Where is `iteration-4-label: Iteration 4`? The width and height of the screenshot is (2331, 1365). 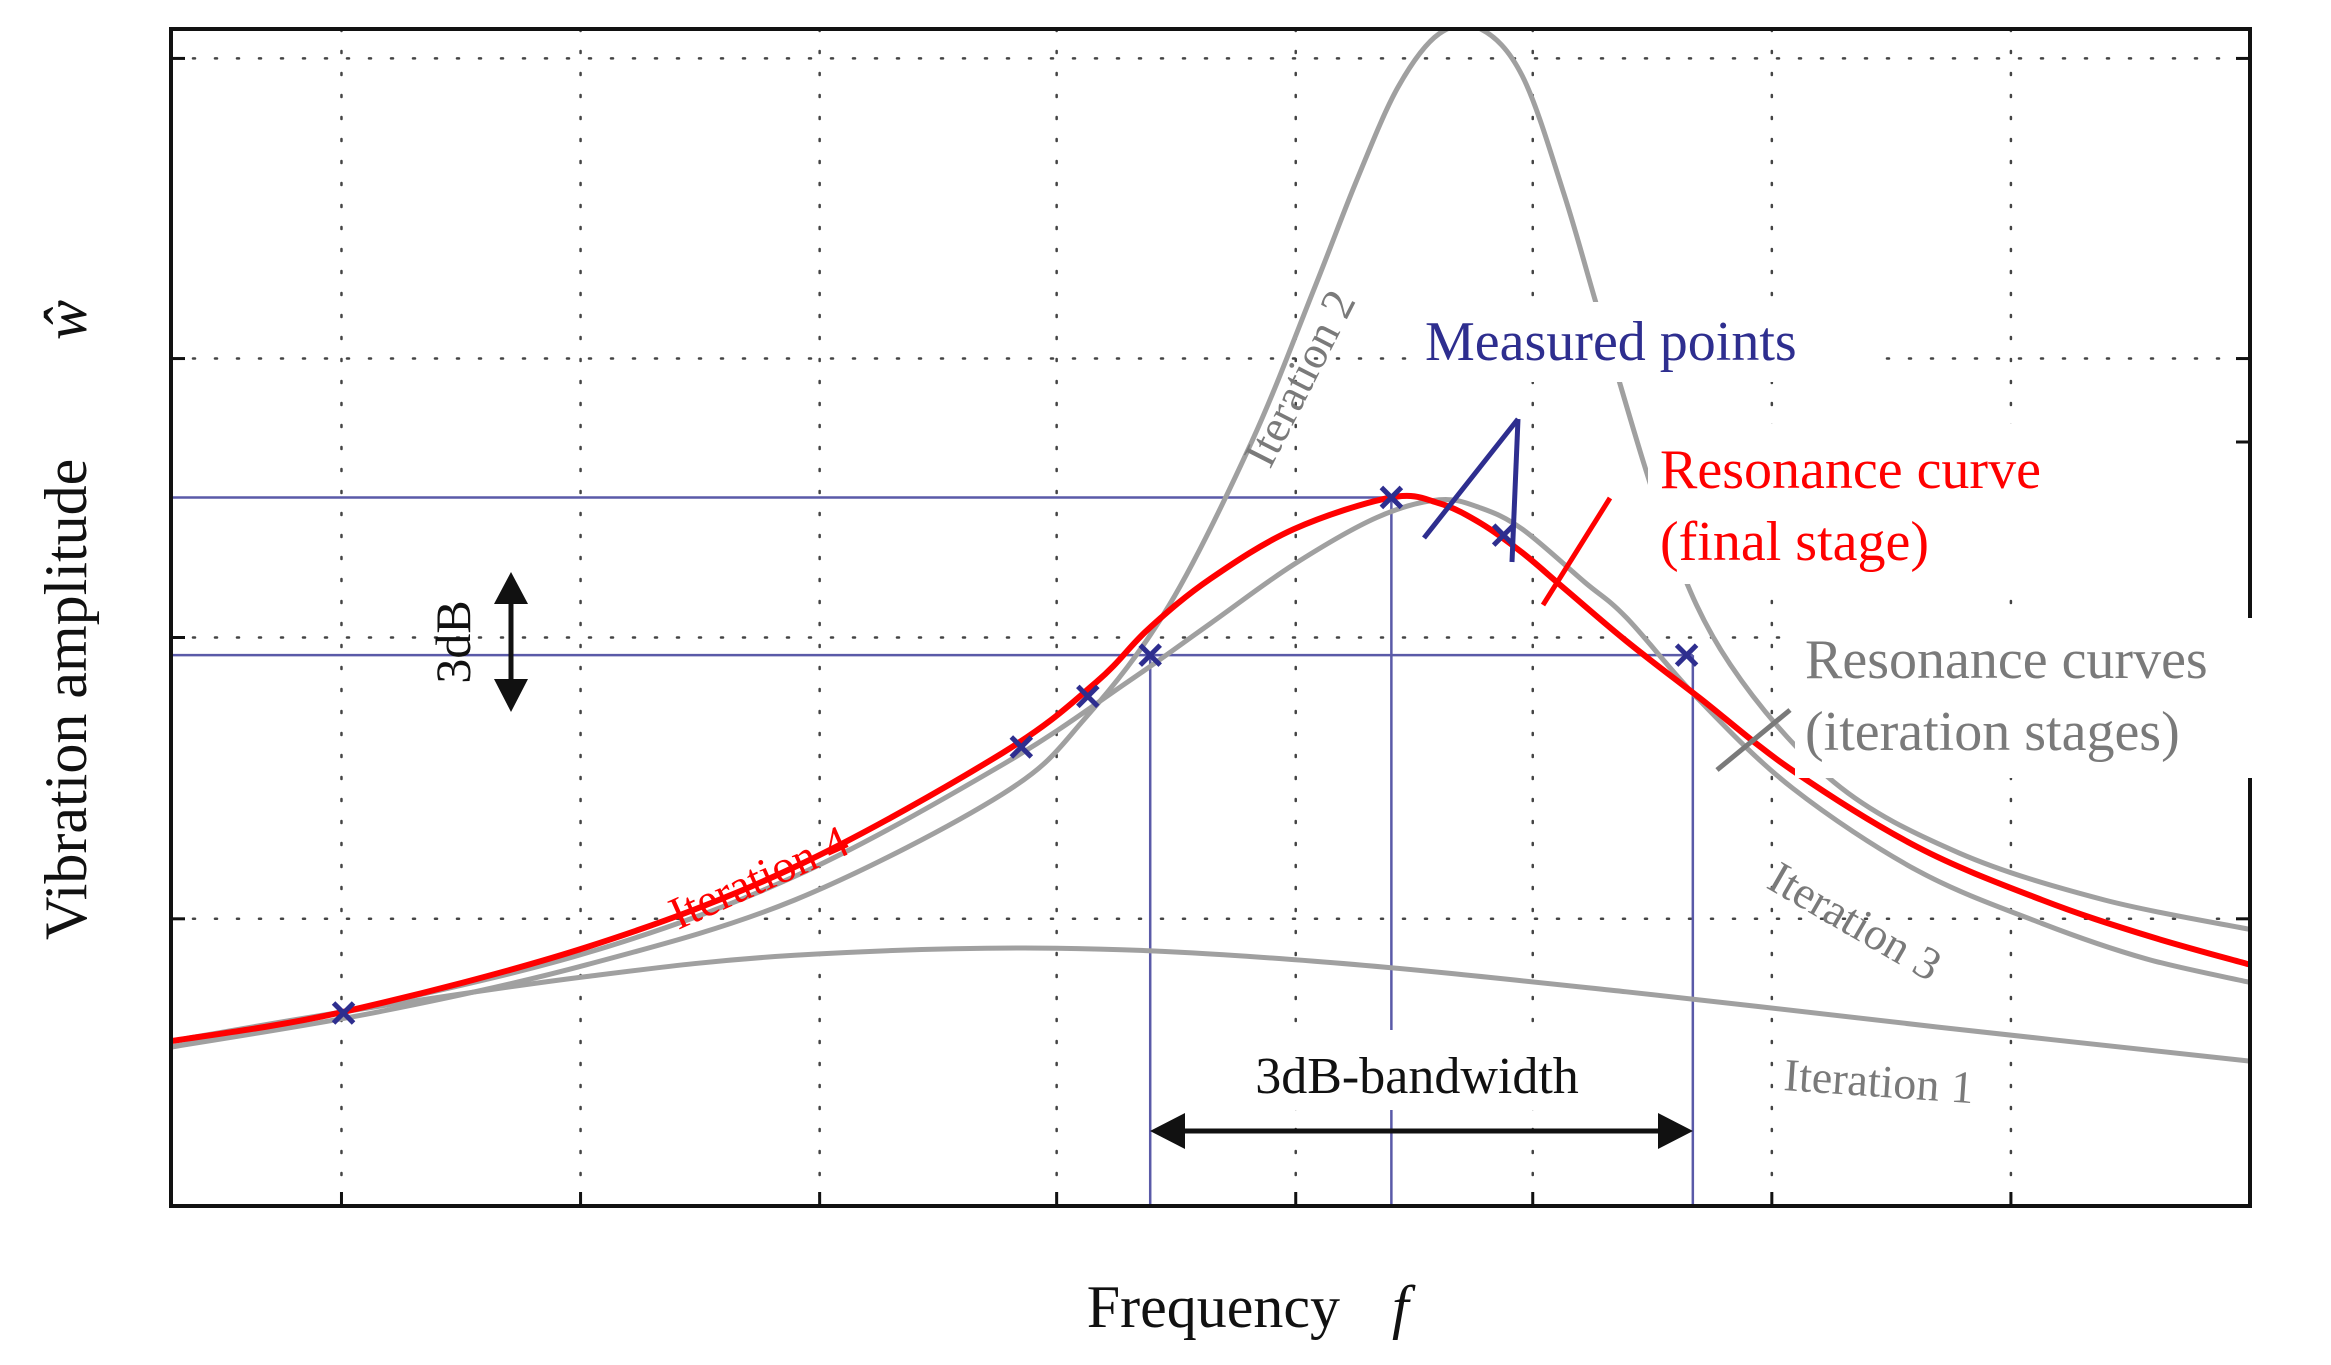
iteration-4-label: Iteration 4 is located at coordinates (758, 877).